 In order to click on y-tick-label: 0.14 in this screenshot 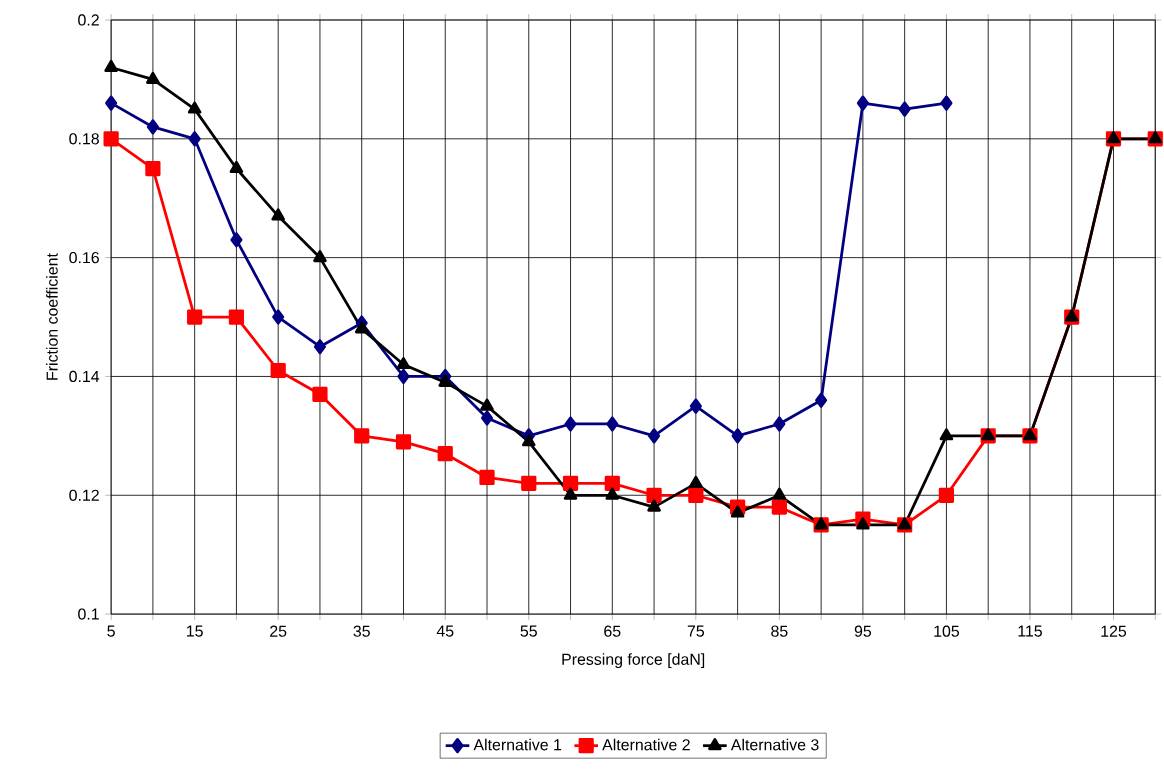, I will do `click(84, 376)`.